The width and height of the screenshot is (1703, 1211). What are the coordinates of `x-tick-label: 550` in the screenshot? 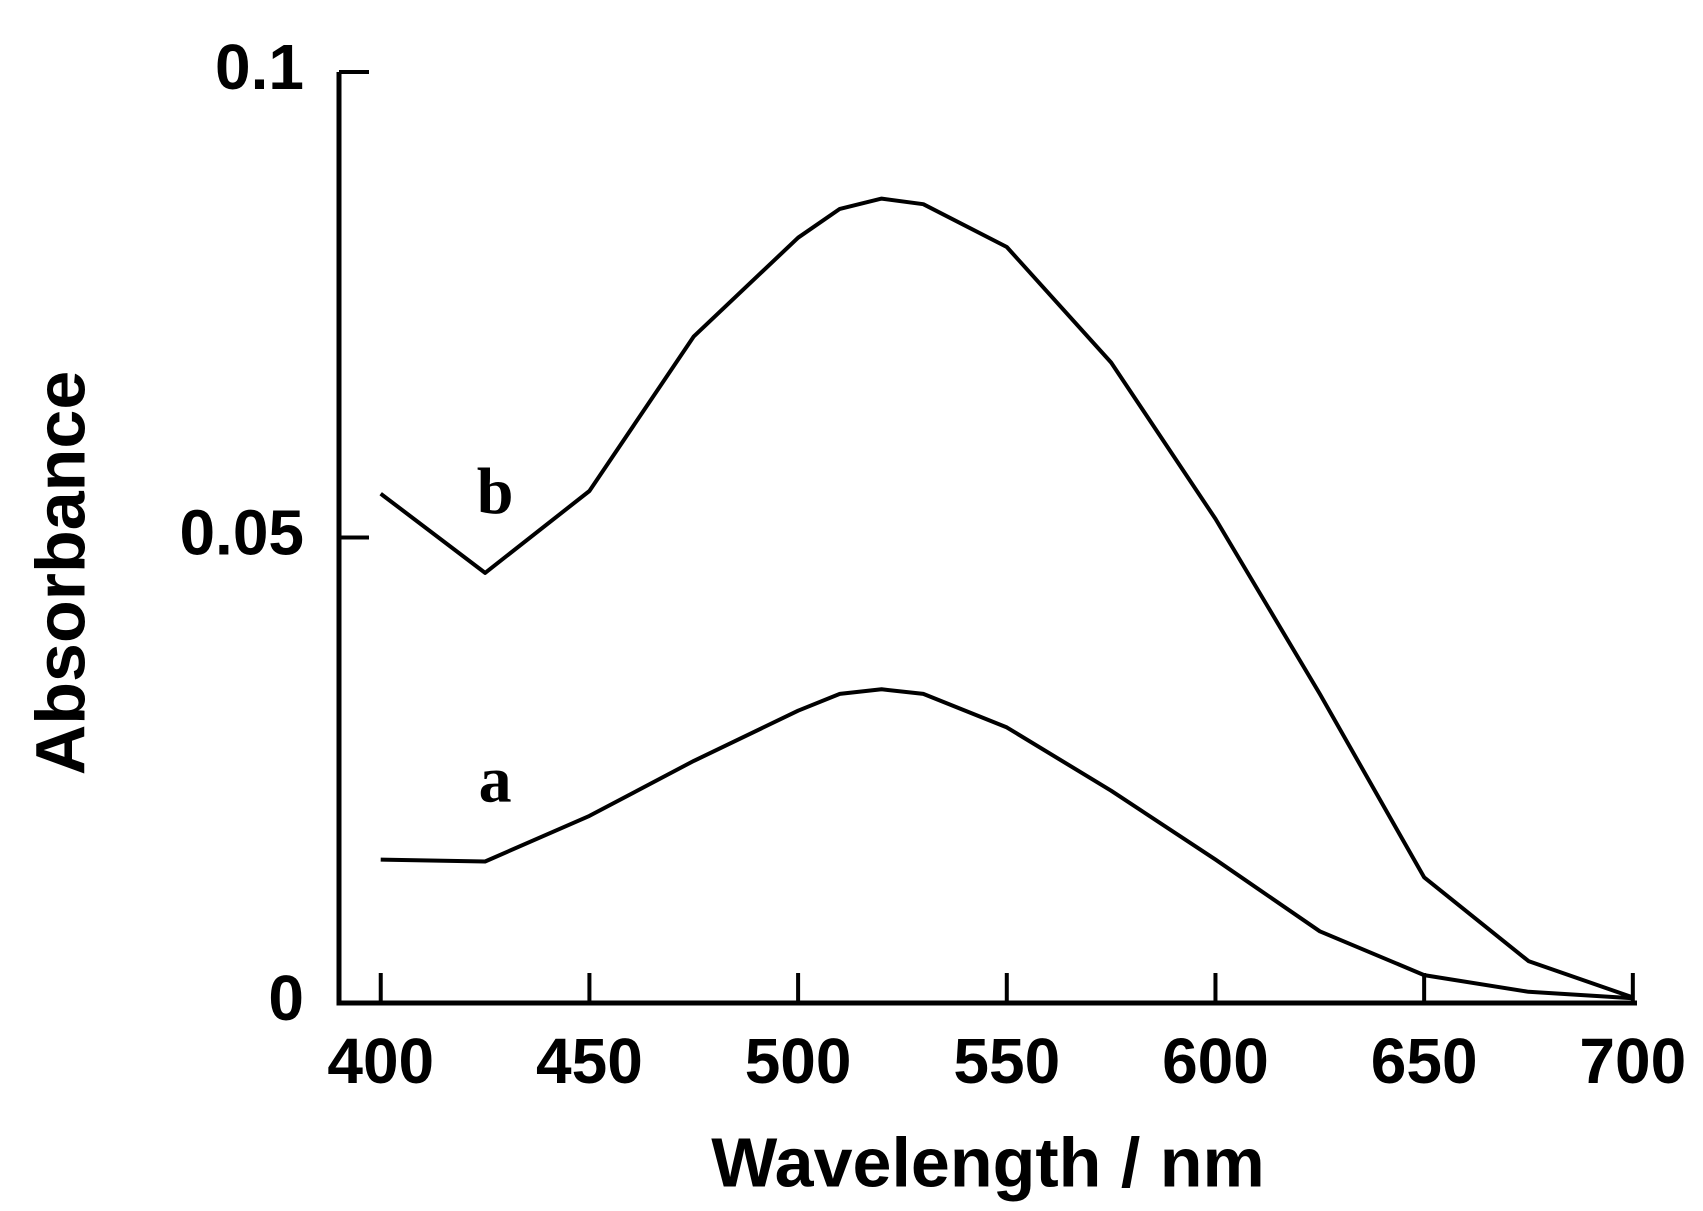 It's located at (1006, 1061).